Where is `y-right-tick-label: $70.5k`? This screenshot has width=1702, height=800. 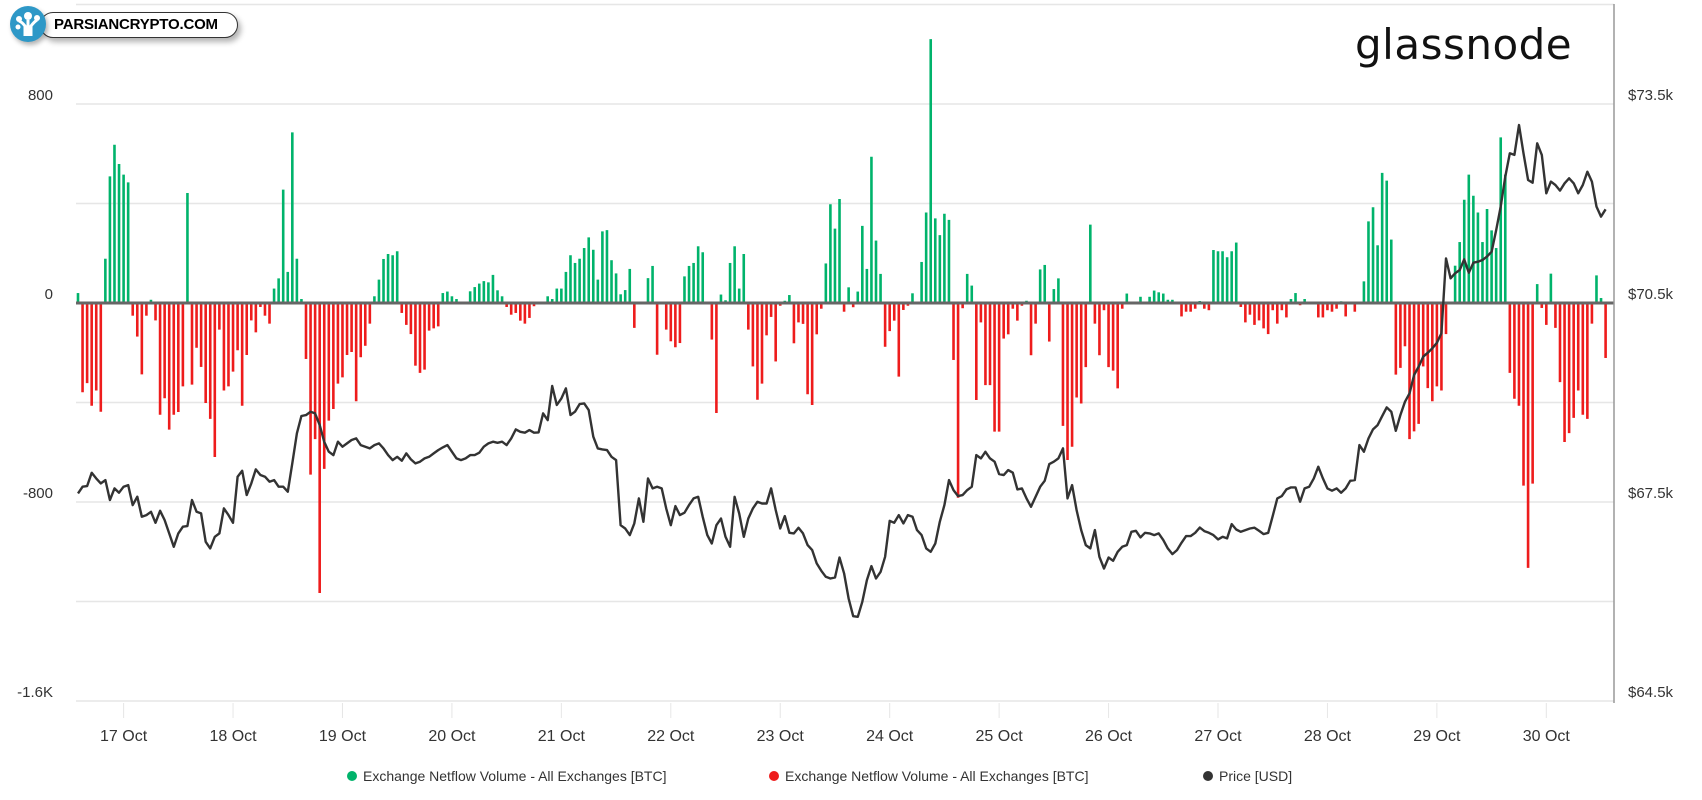 y-right-tick-label: $70.5k is located at coordinates (1651, 294).